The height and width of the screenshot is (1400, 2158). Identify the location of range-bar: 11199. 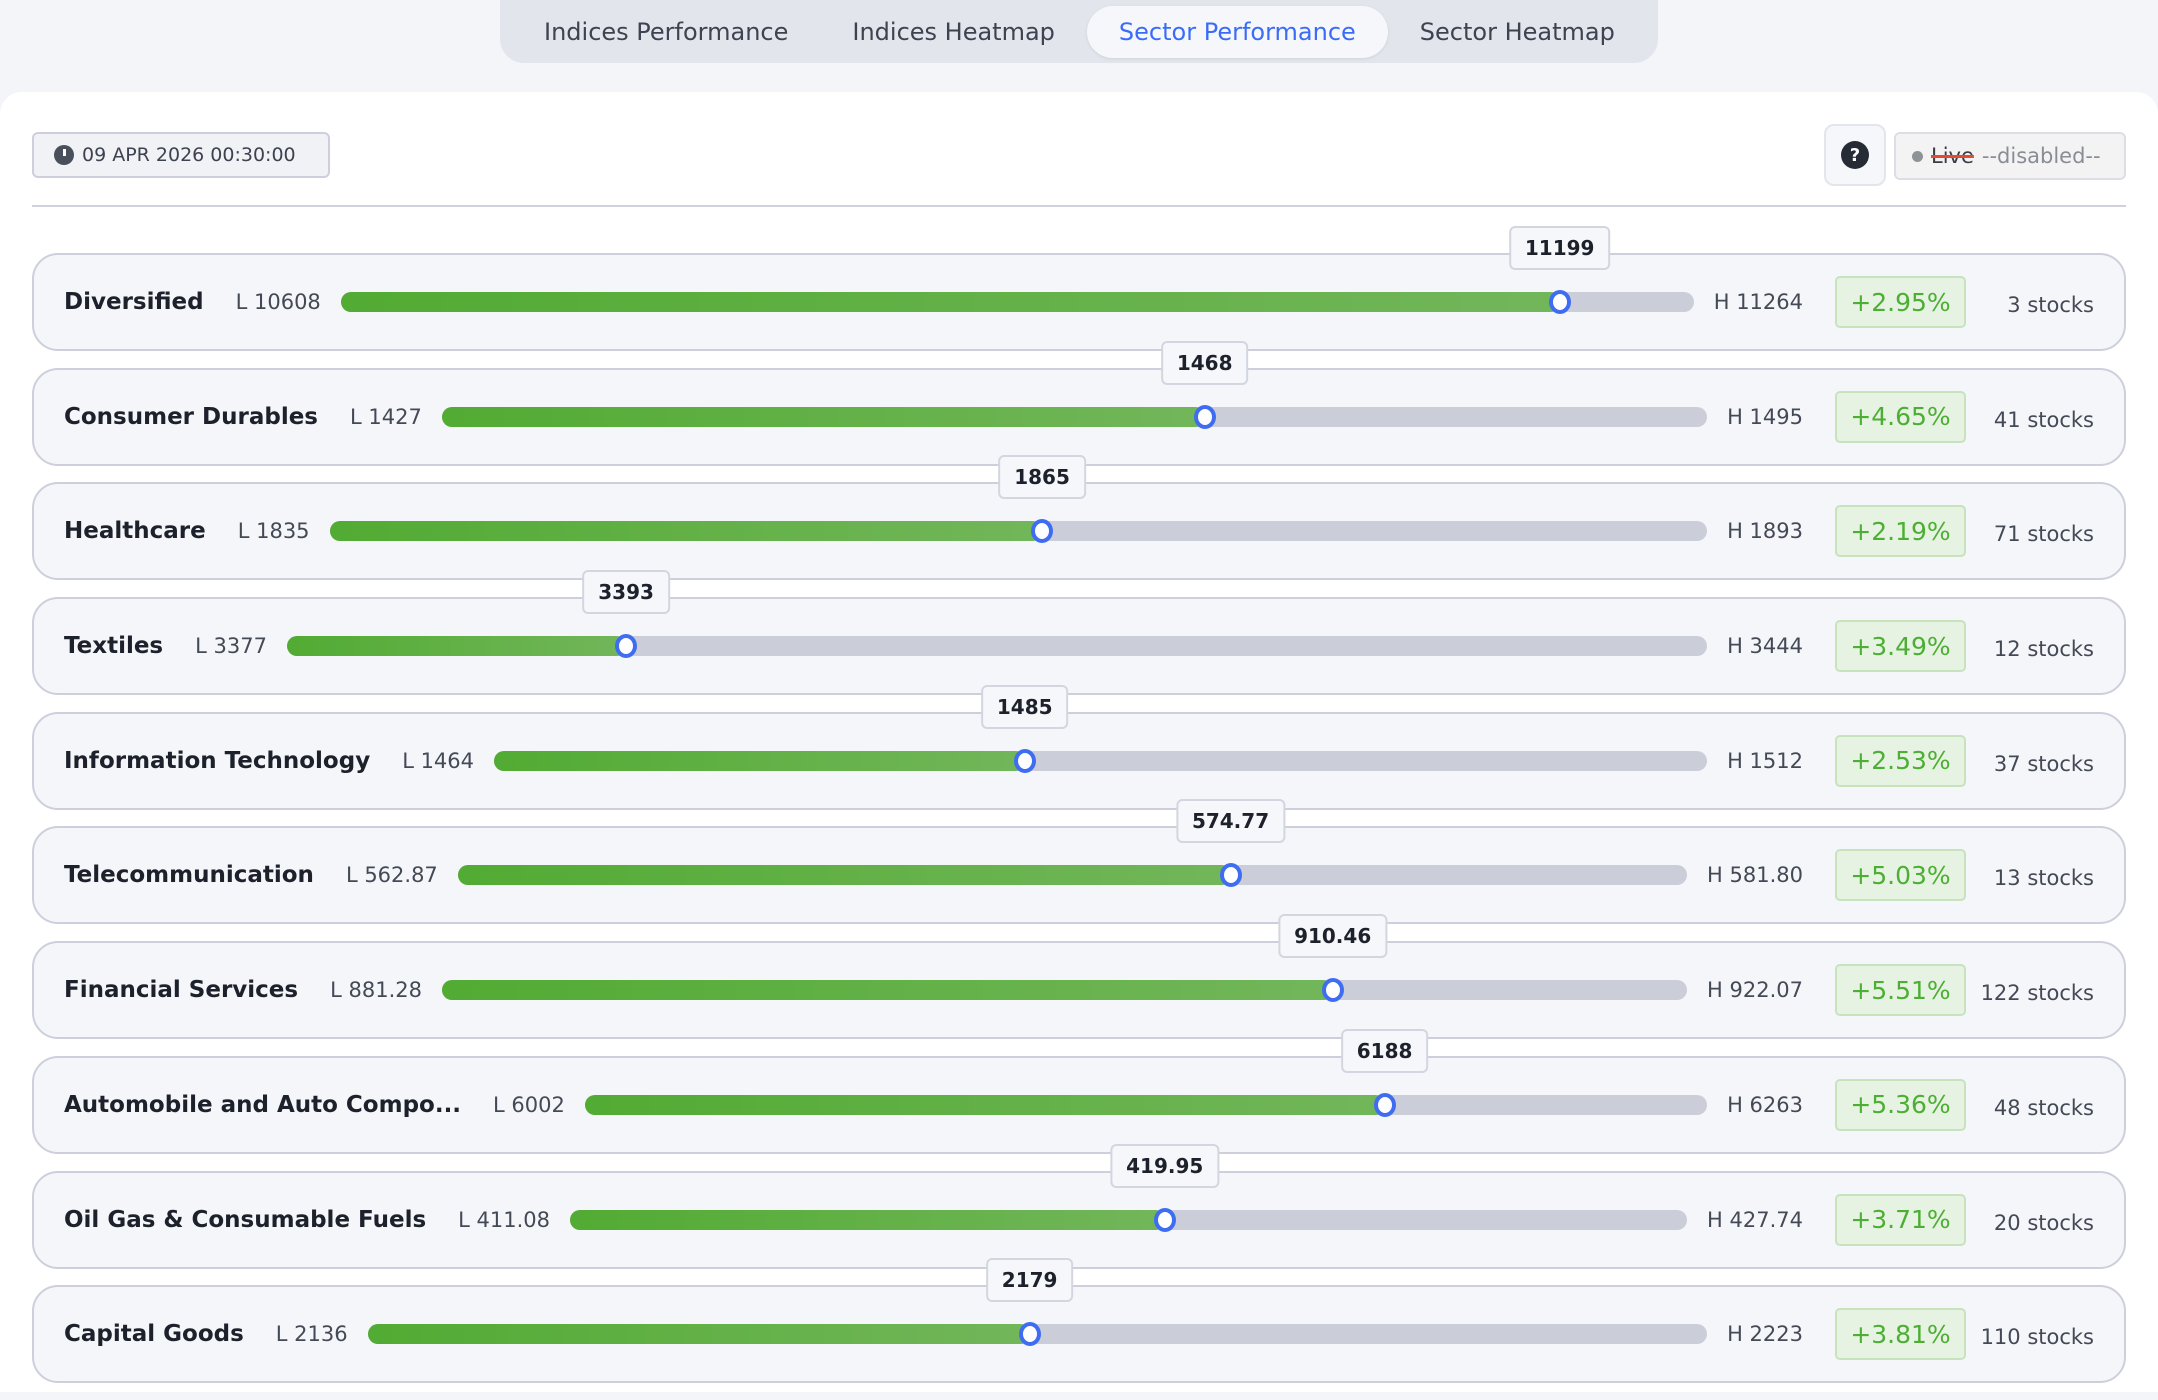
(1017, 270).